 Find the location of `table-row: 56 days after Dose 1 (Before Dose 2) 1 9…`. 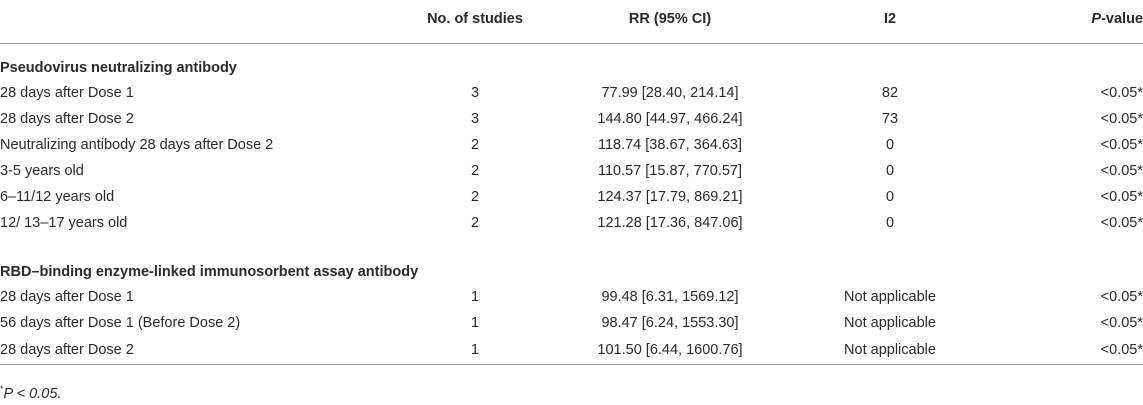

table-row: 56 days after Dose 1 (Before Dose 2) 1 9… is located at coordinates (571, 323).